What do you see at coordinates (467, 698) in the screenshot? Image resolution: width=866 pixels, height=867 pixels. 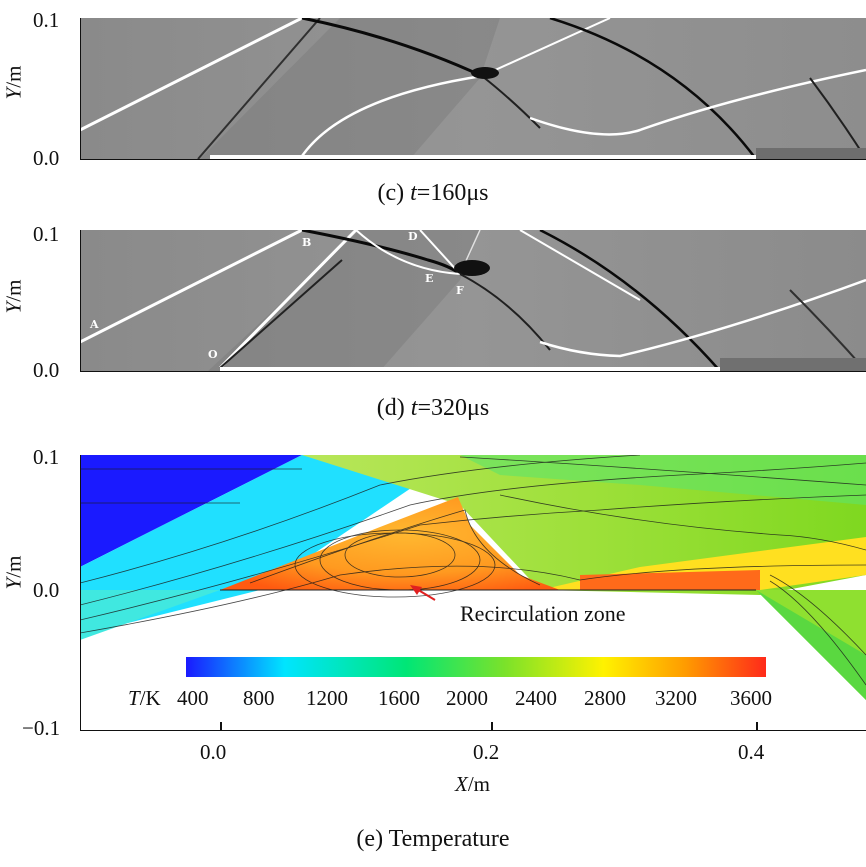 I see `colorbar-tick: 2000` at bounding box center [467, 698].